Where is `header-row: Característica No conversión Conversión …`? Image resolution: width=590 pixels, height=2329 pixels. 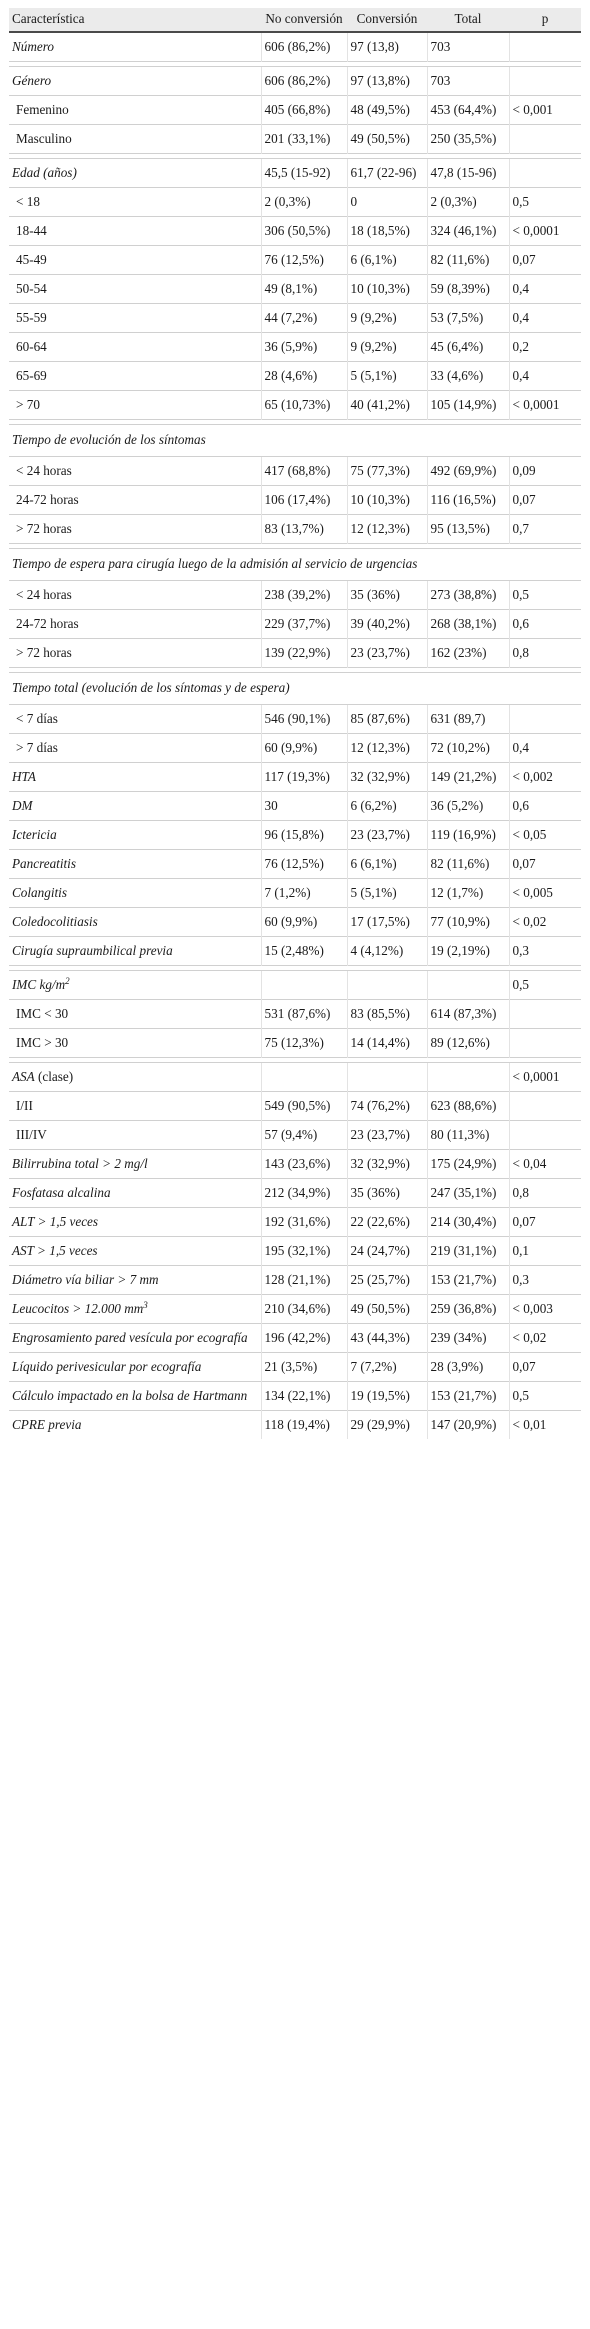 header-row: Característica No conversión Conversión … is located at coordinates (295, 20).